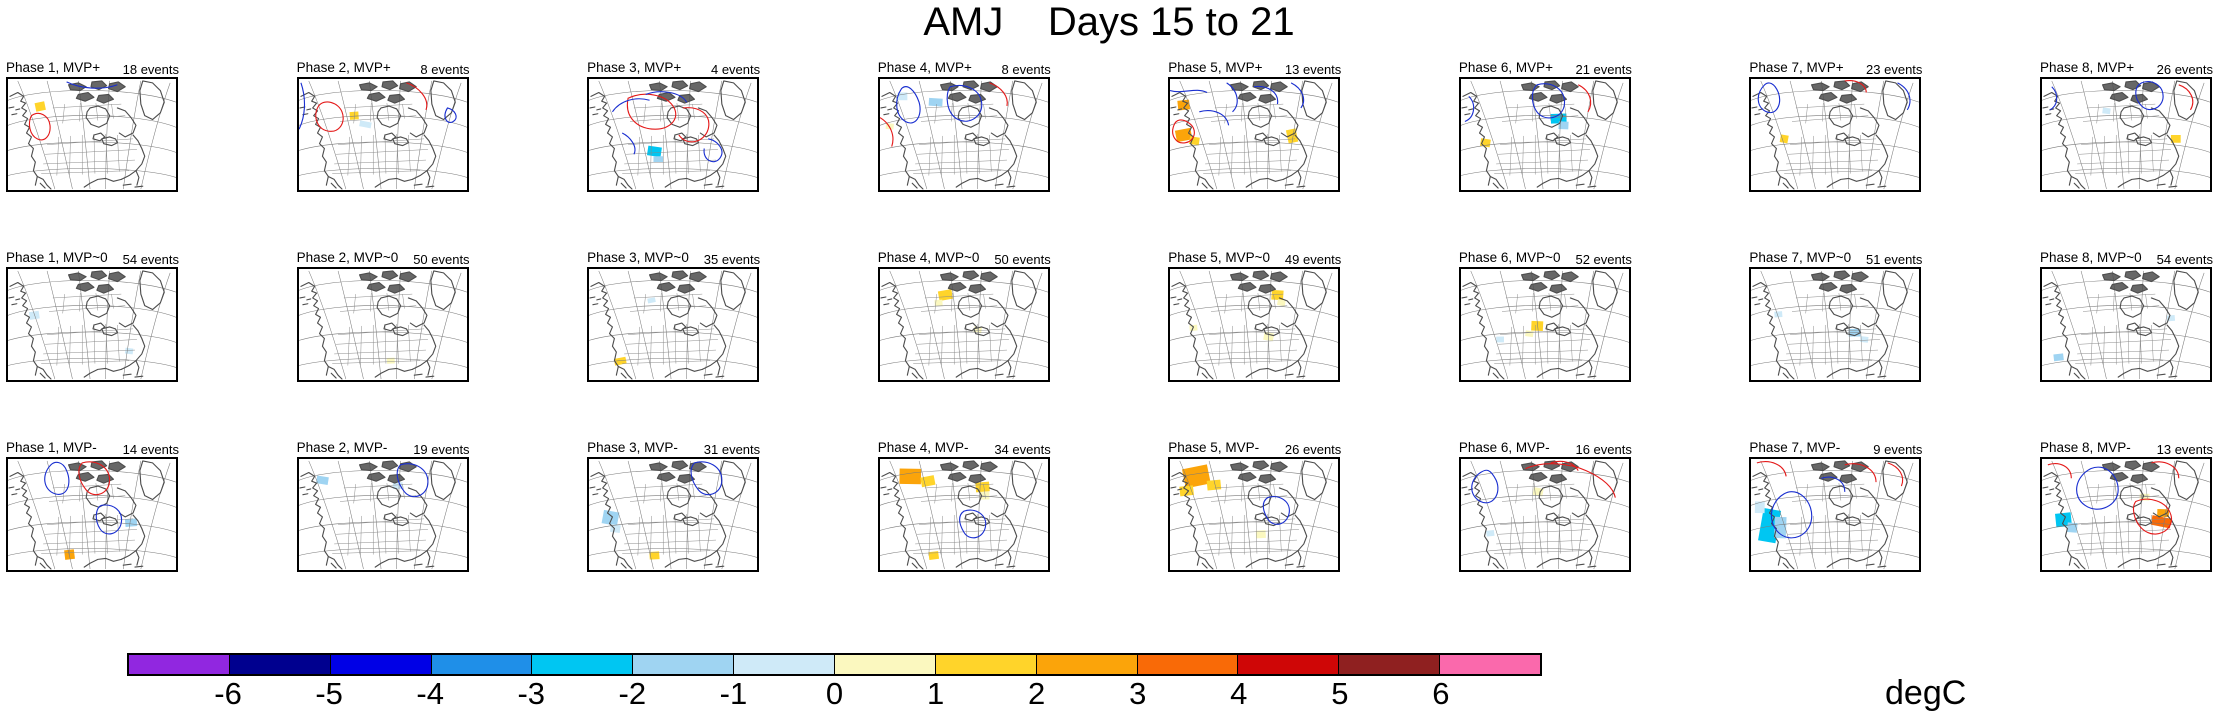 This screenshot has height=712, width=2218. What do you see at coordinates (923, 447) in the screenshot?
I see `panel-title: Phase 4, MVP-` at bounding box center [923, 447].